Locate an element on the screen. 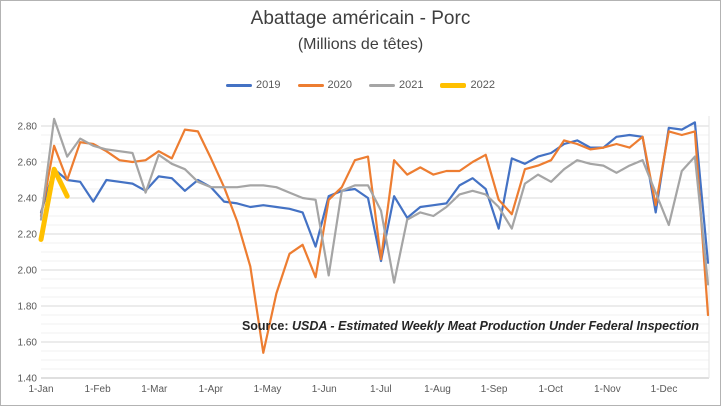 The height and width of the screenshot is (406, 721). x-axis-tick-label: 1-Jul is located at coordinates (381, 389).